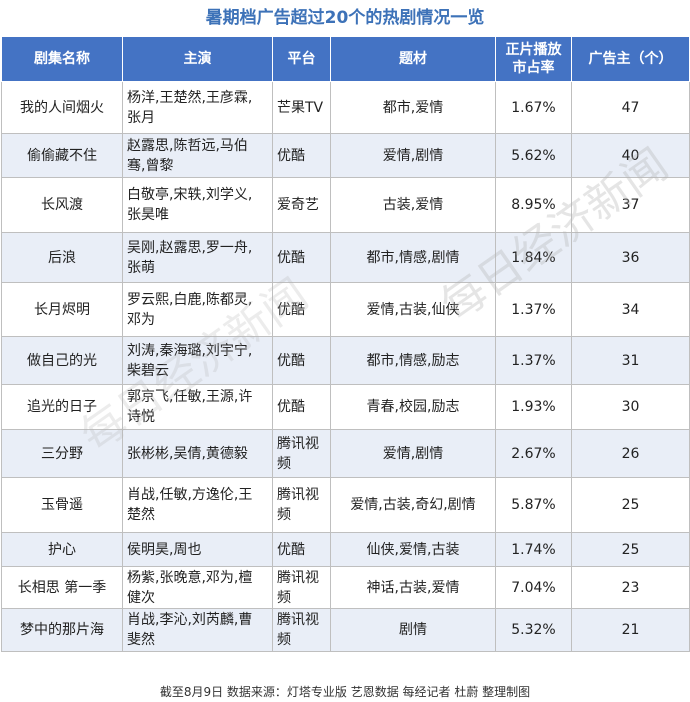 This screenshot has height=702, width=690. I want to click on genre-cell: 都市,情感,剧情, so click(413, 257).